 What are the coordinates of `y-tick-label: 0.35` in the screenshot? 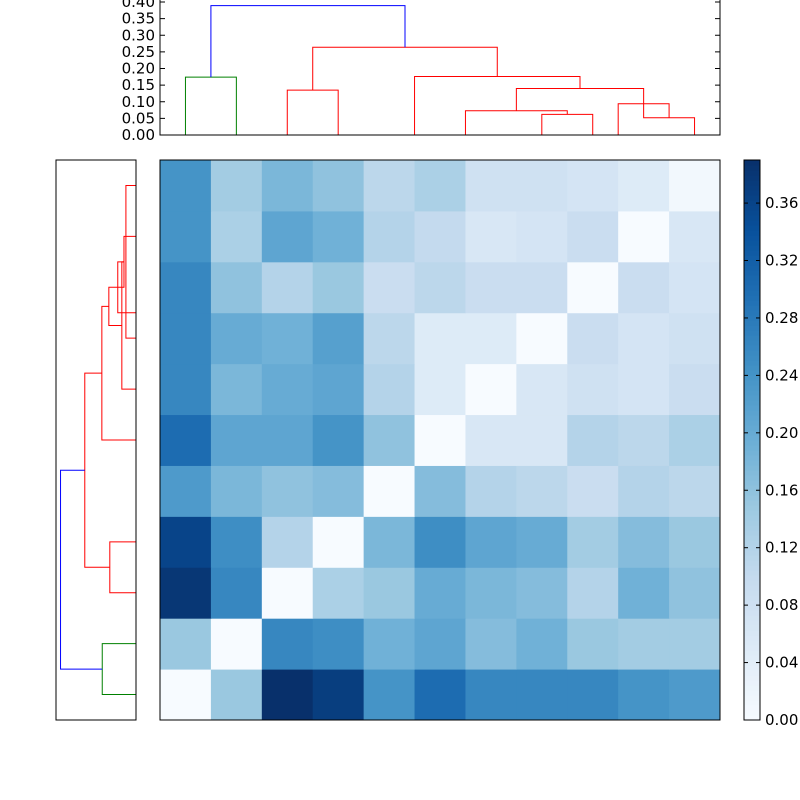 It's located at (138, 19).